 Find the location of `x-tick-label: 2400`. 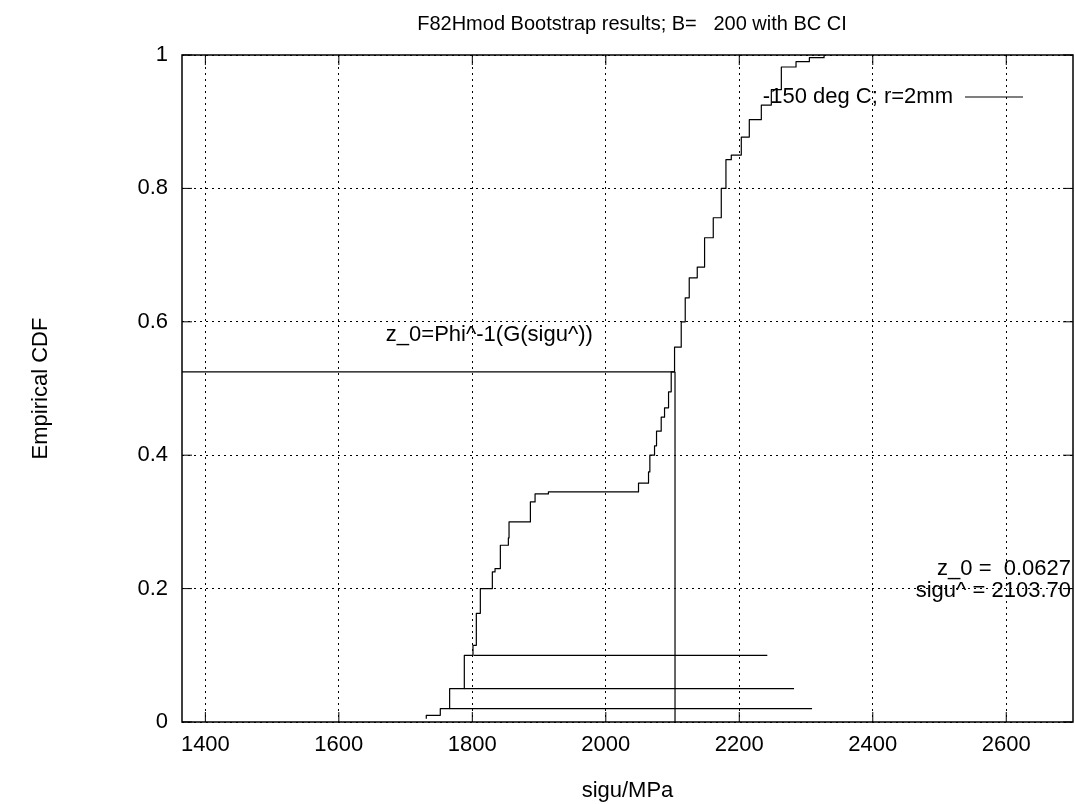

x-tick-label: 2400 is located at coordinates (873, 744).